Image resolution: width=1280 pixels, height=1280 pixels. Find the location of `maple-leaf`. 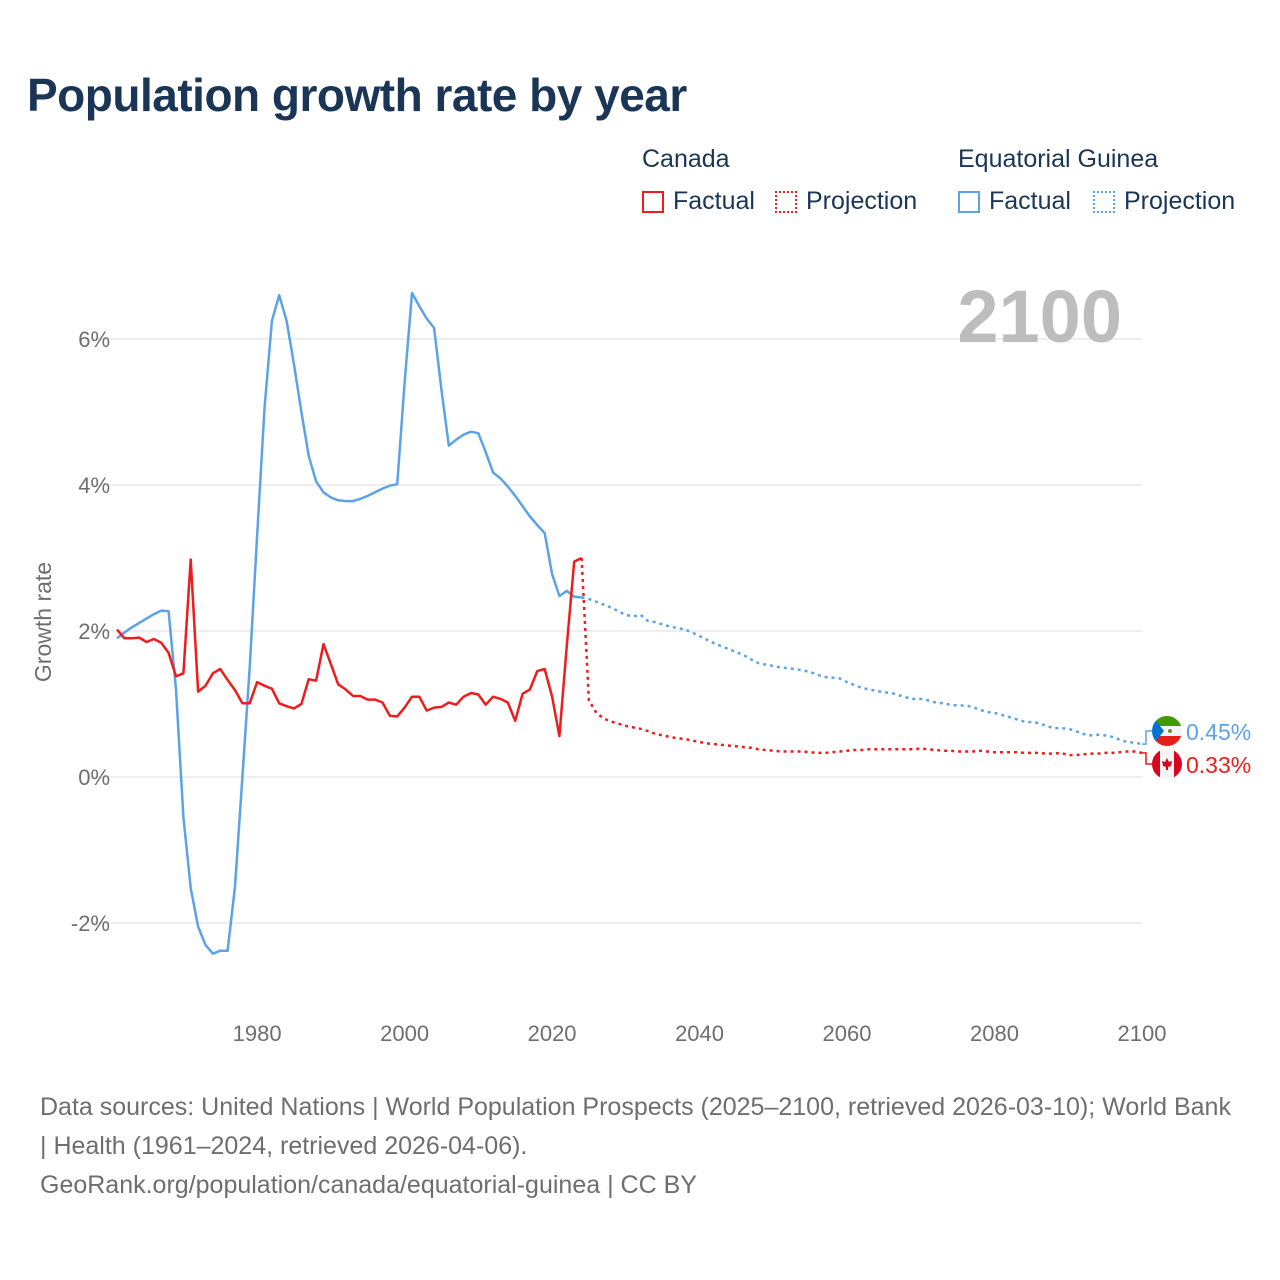

maple-leaf is located at coordinates (1167, 764).